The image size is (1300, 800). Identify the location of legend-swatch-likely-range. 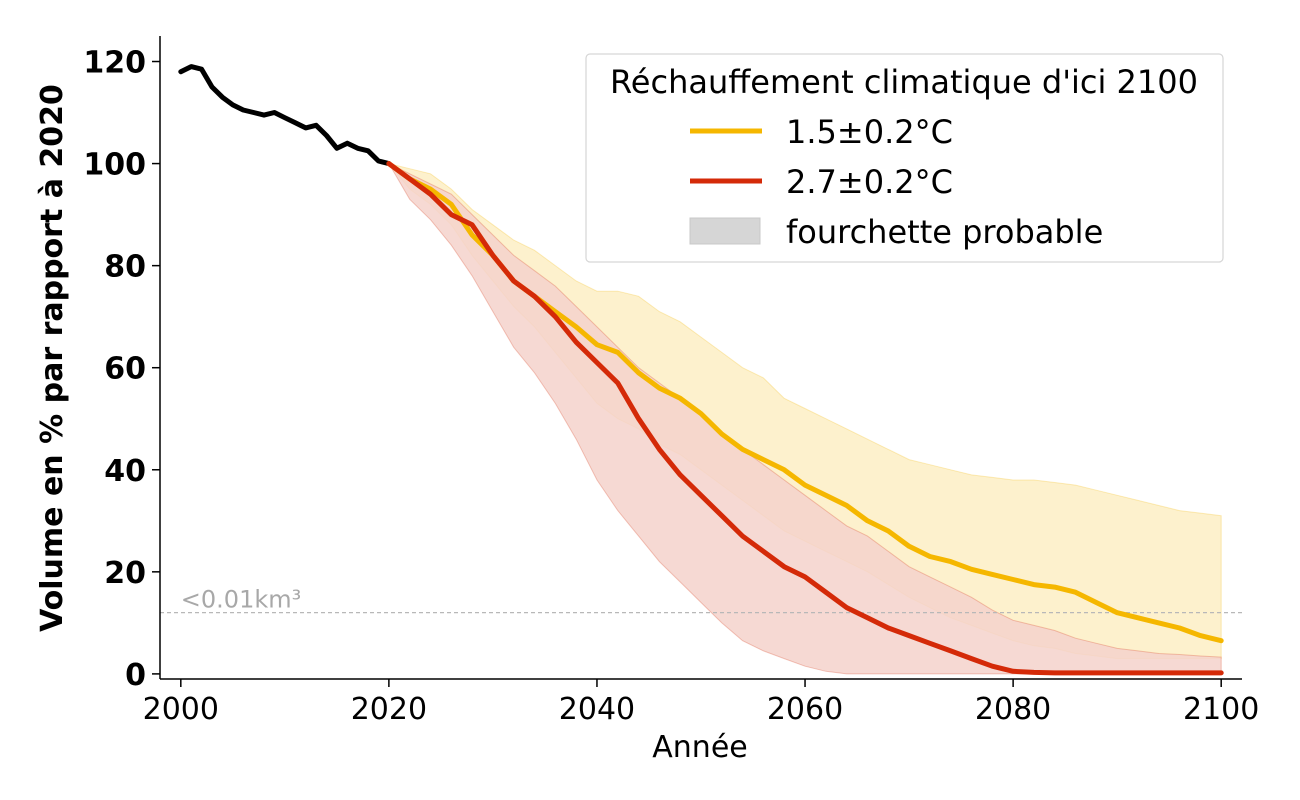
(725, 231).